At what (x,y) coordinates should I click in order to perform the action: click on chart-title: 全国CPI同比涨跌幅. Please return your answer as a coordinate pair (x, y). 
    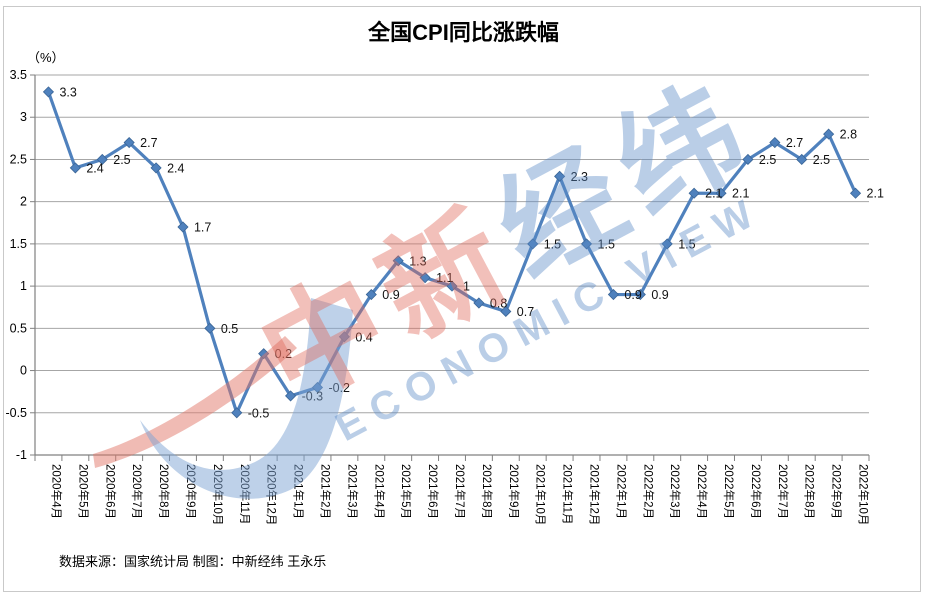
    Looking at the image, I should click on (463, 32).